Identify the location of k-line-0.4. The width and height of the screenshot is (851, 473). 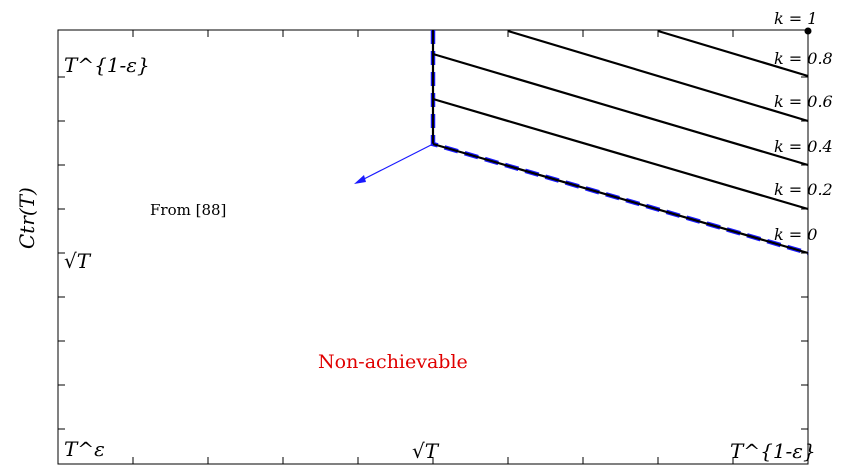
(620, 109).